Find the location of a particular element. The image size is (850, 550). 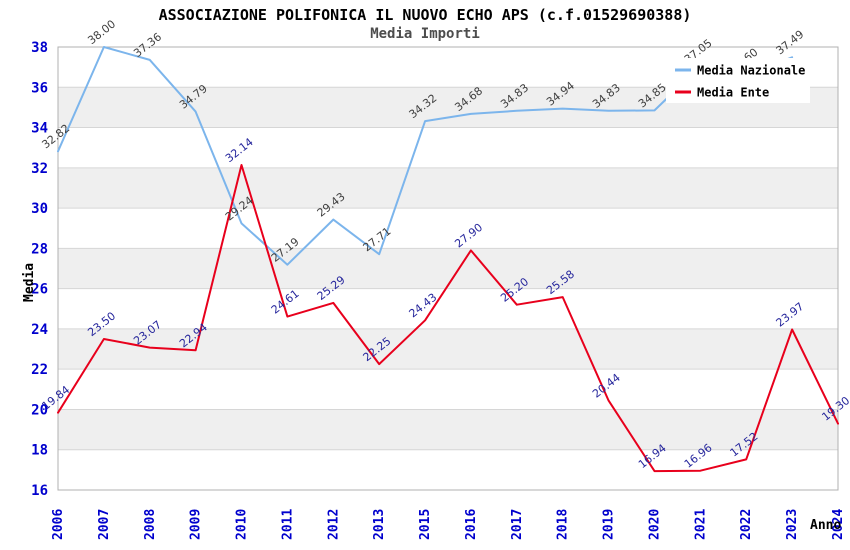

legend-label: Media Nazionale is located at coordinates (751, 71).